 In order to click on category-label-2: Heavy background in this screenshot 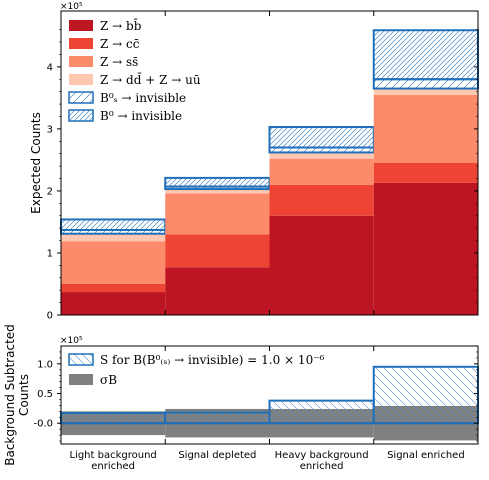, I will do `click(322, 455)`.